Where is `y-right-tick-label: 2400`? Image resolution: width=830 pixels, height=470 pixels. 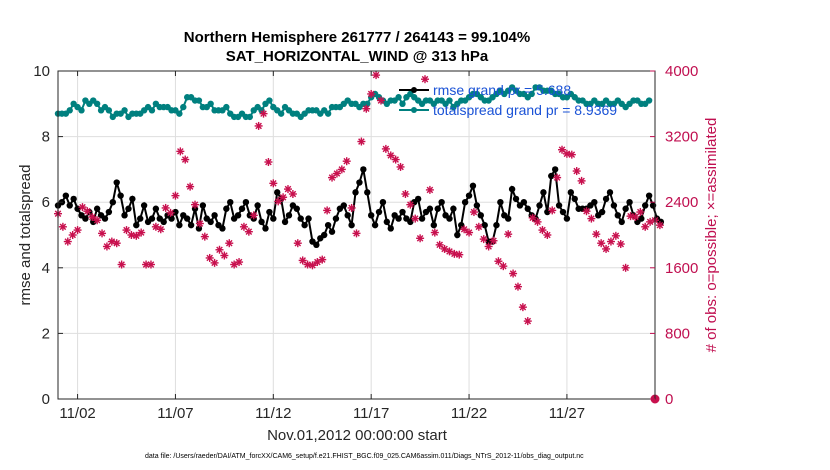
y-right-tick-label: 2400 is located at coordinates (681, 202).